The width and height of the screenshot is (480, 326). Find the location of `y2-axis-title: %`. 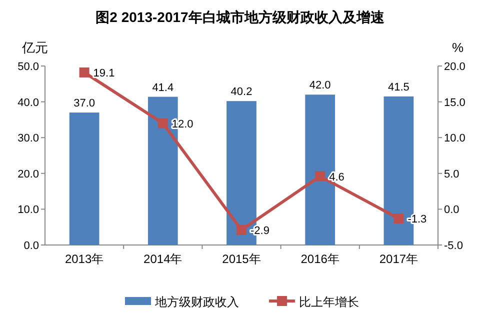

y2-axis-title: % is located at coordinates (458, 47).